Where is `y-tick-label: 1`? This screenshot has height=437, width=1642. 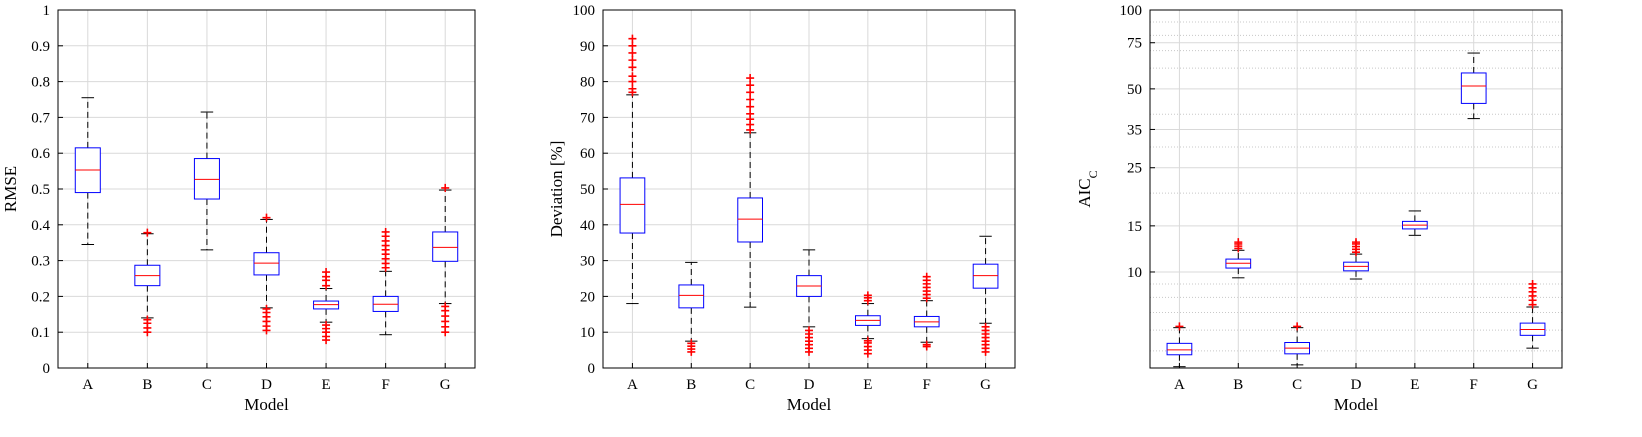 y-tick-label: 1 is located at coordinates (47, 11).